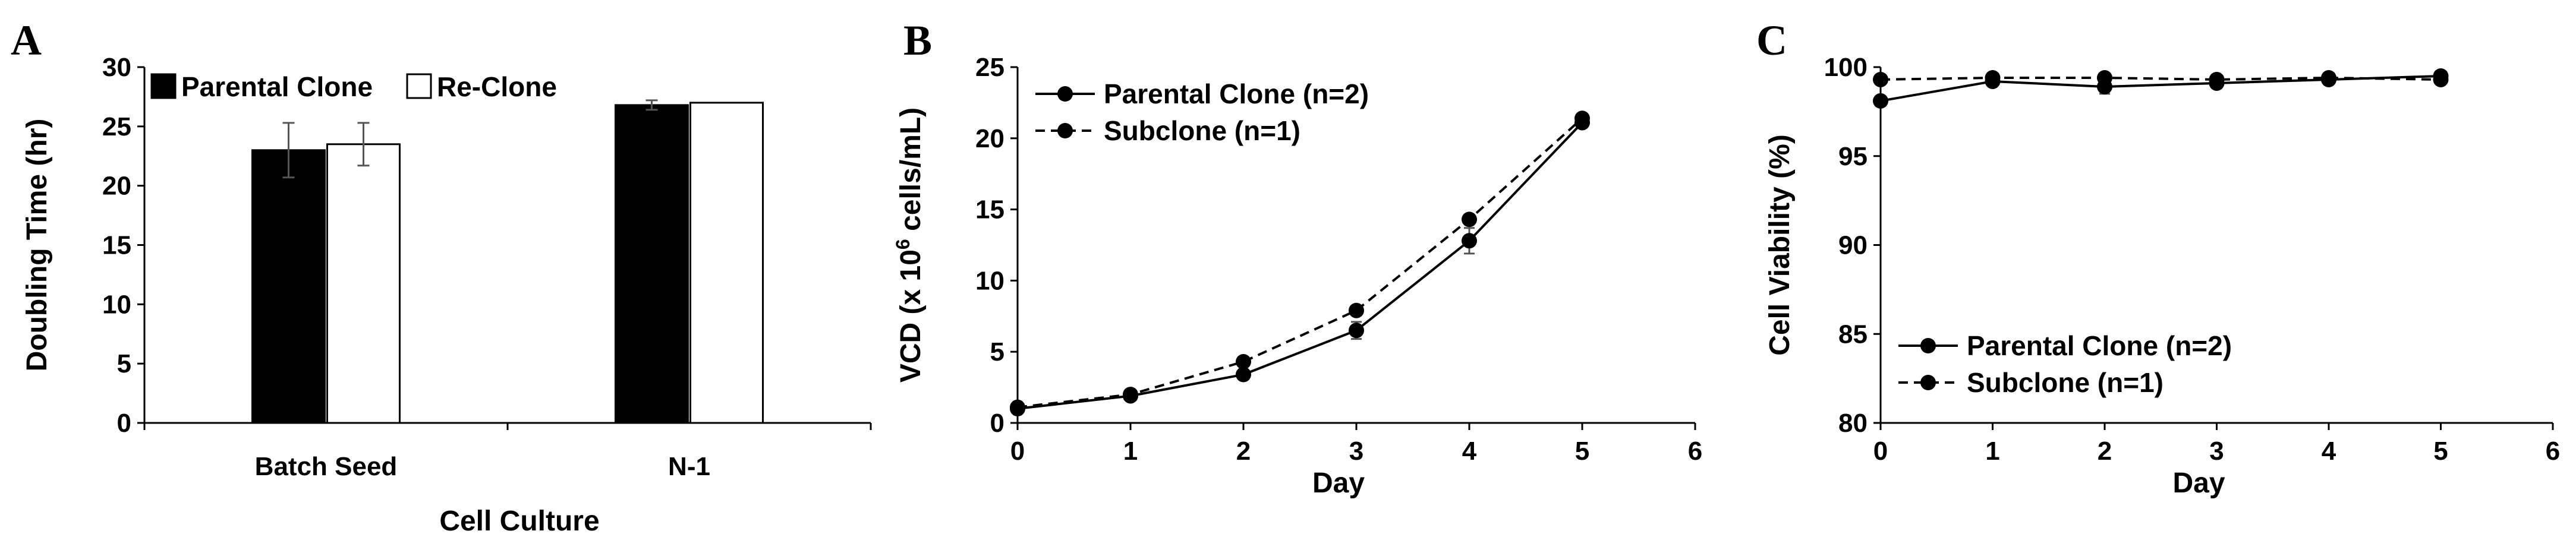  Describe the element at coordinates (26, 41) in the screenshot. I see `panel-letter-a: A` at that location.